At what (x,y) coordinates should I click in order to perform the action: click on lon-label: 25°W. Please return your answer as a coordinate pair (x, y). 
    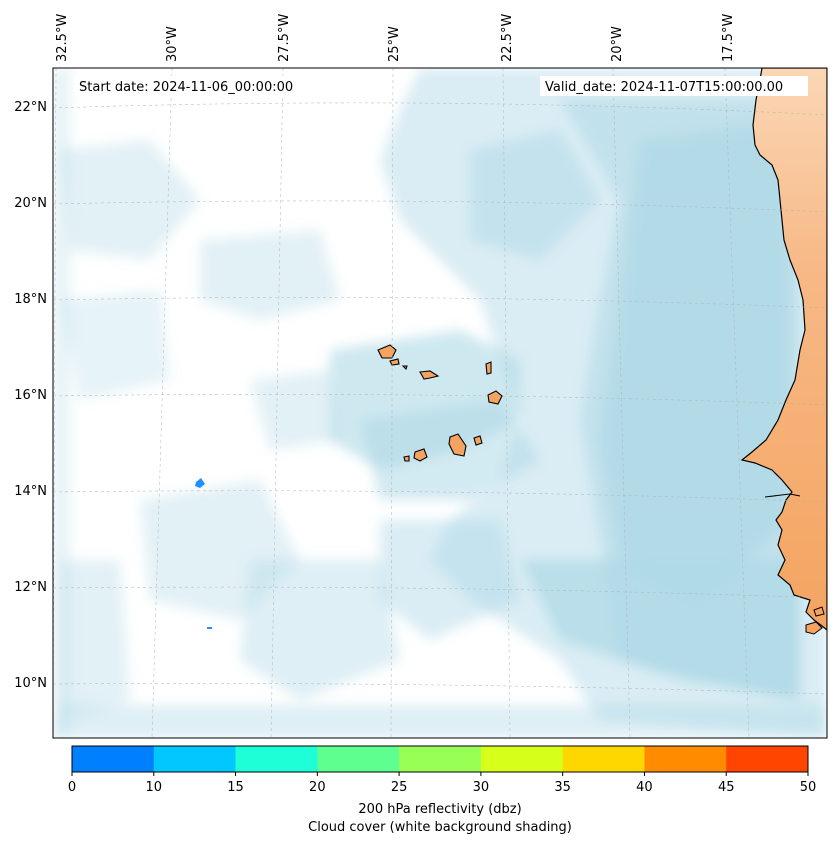
    Looking at the image, I should click on (394, 44).